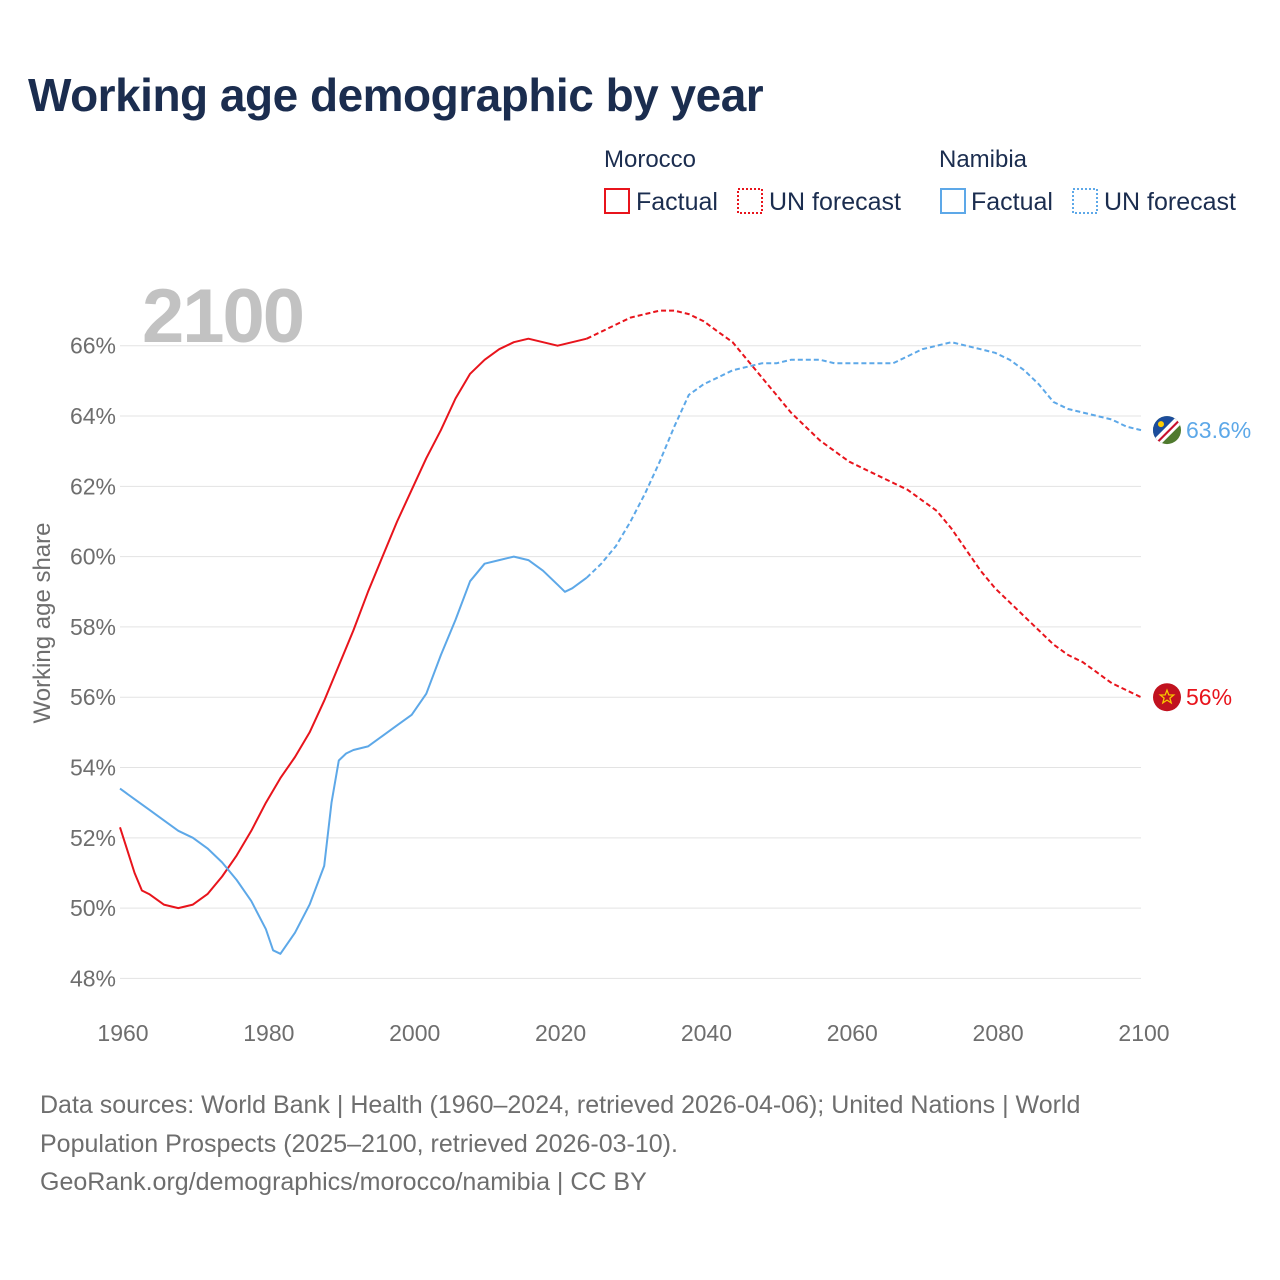 The width and height of the screenshot is (1280, 1280). I want to click on y-tick-label: 58%, so click(93, 627).